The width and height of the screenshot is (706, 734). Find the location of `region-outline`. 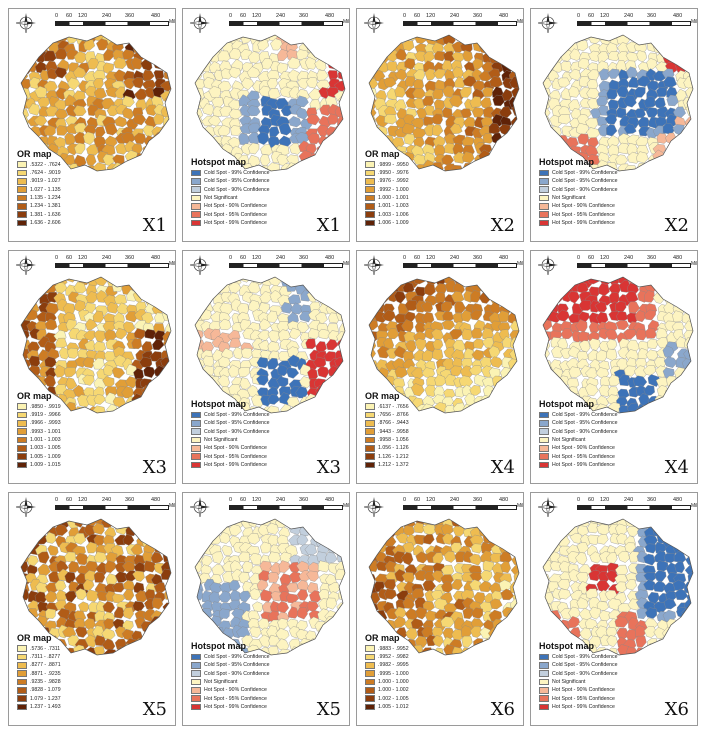

region-outline is located at coordinates (618, 103).